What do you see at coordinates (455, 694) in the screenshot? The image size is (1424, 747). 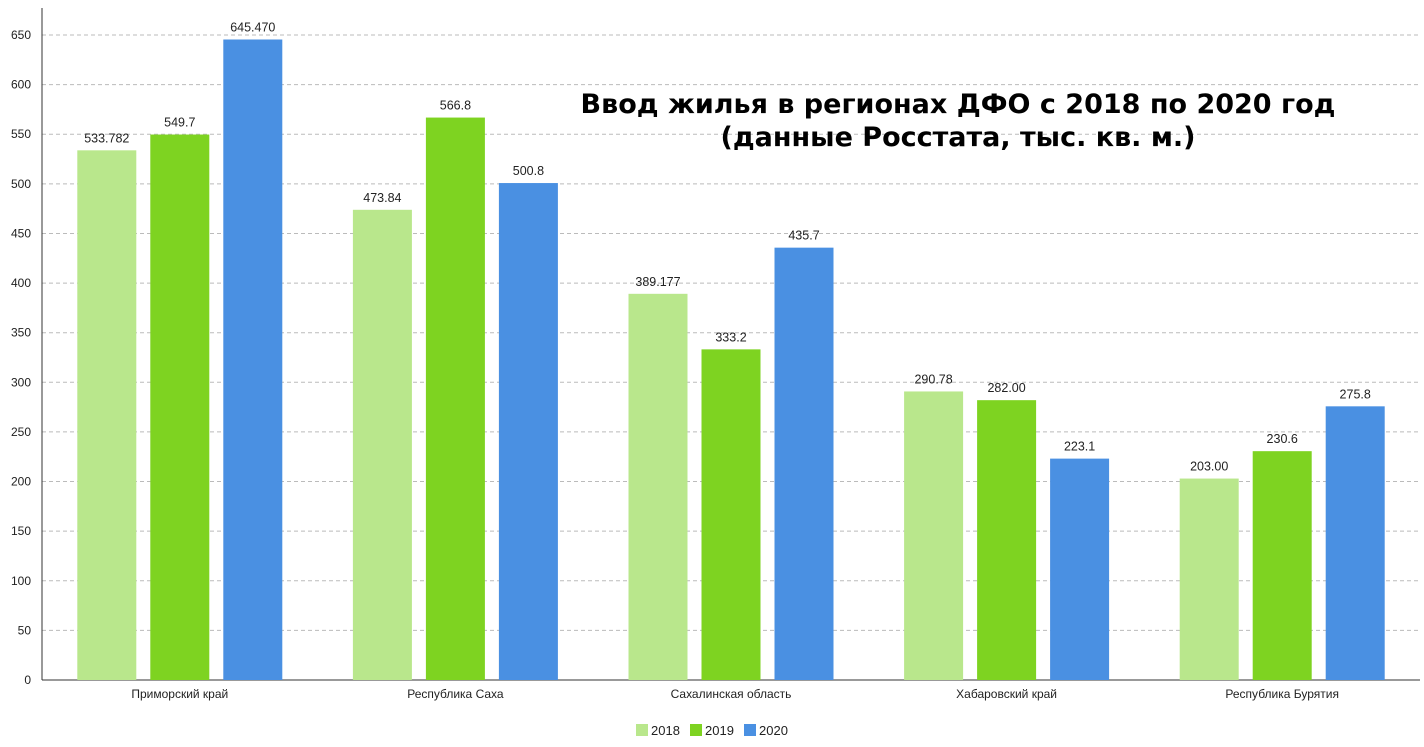 I see `category-label: Республика Саха` at bounding box center [455, 694].